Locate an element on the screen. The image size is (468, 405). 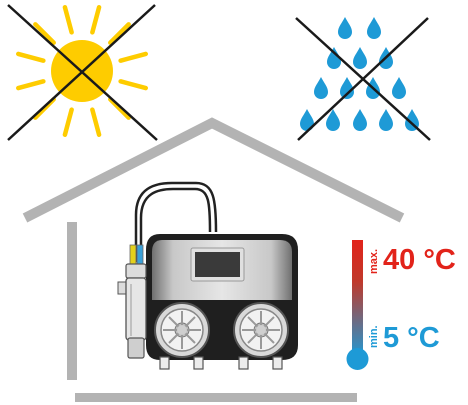
sun-rays is located at coordinates (82, 71).